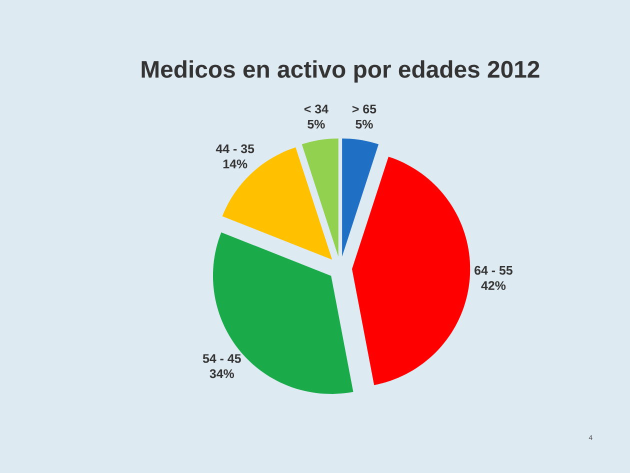 Image resolution: width=630 pixels, height=473 pixels. Describe the element at coordinates (493, 270) in the screenshot. I see `slice-label: 64 - 55` at that location.